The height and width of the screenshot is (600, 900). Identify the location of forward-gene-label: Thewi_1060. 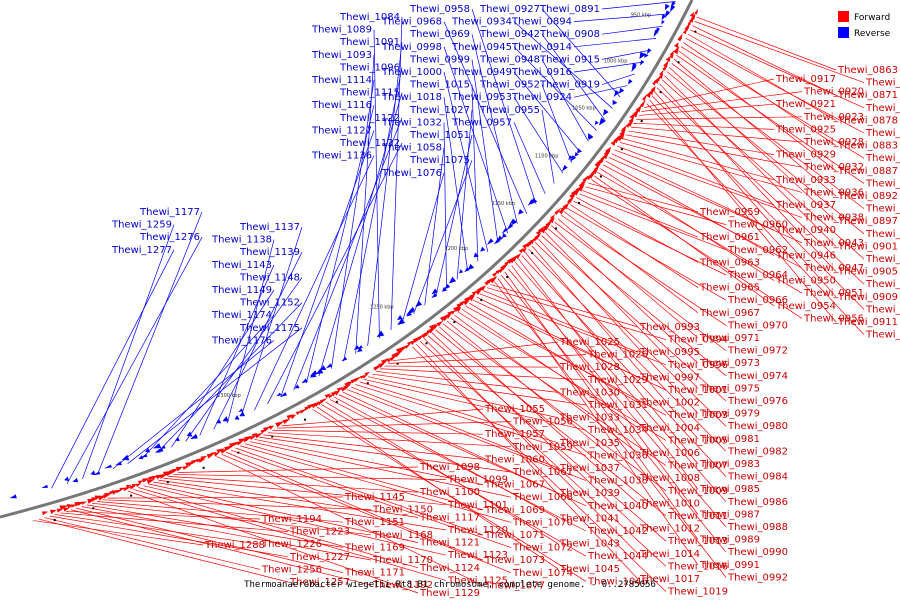
(514, 459).